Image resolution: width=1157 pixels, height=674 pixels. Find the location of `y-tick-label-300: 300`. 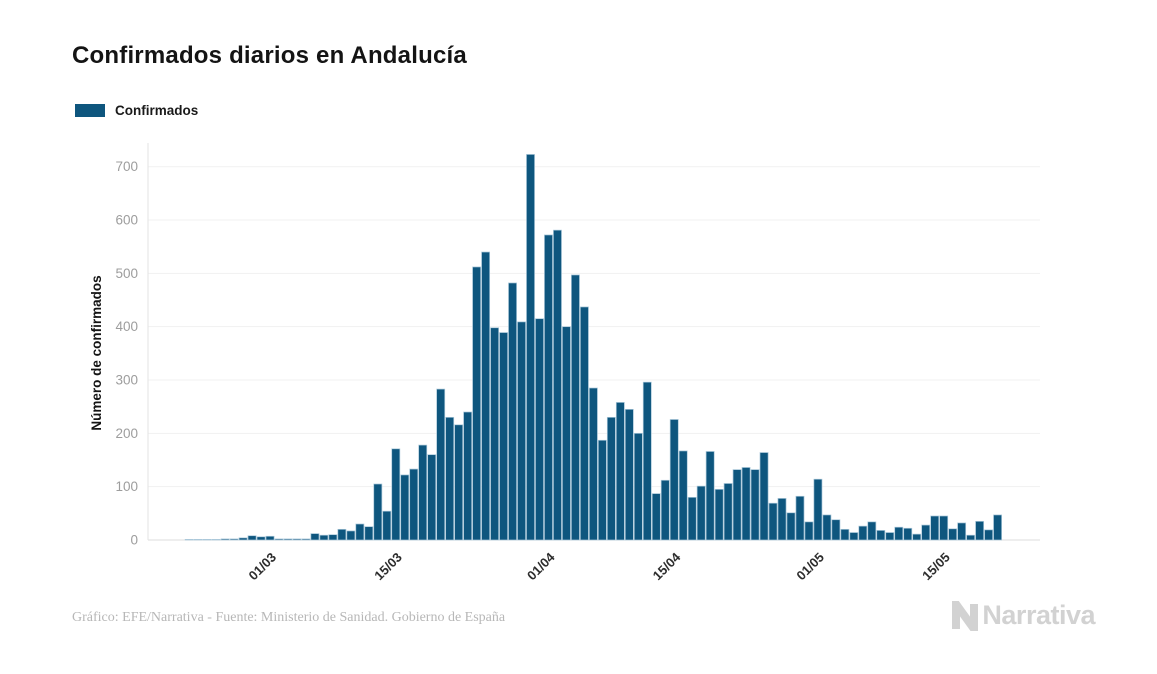

y-tick-label-300: 300 is located at coordinates (126, 380).